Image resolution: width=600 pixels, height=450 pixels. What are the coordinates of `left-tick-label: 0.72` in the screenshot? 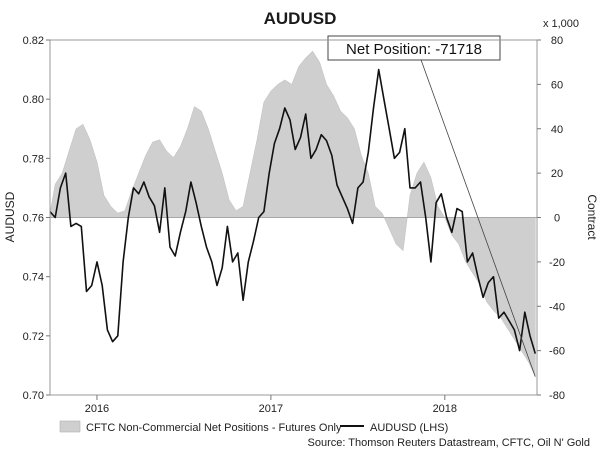 It's located at (33, 337).